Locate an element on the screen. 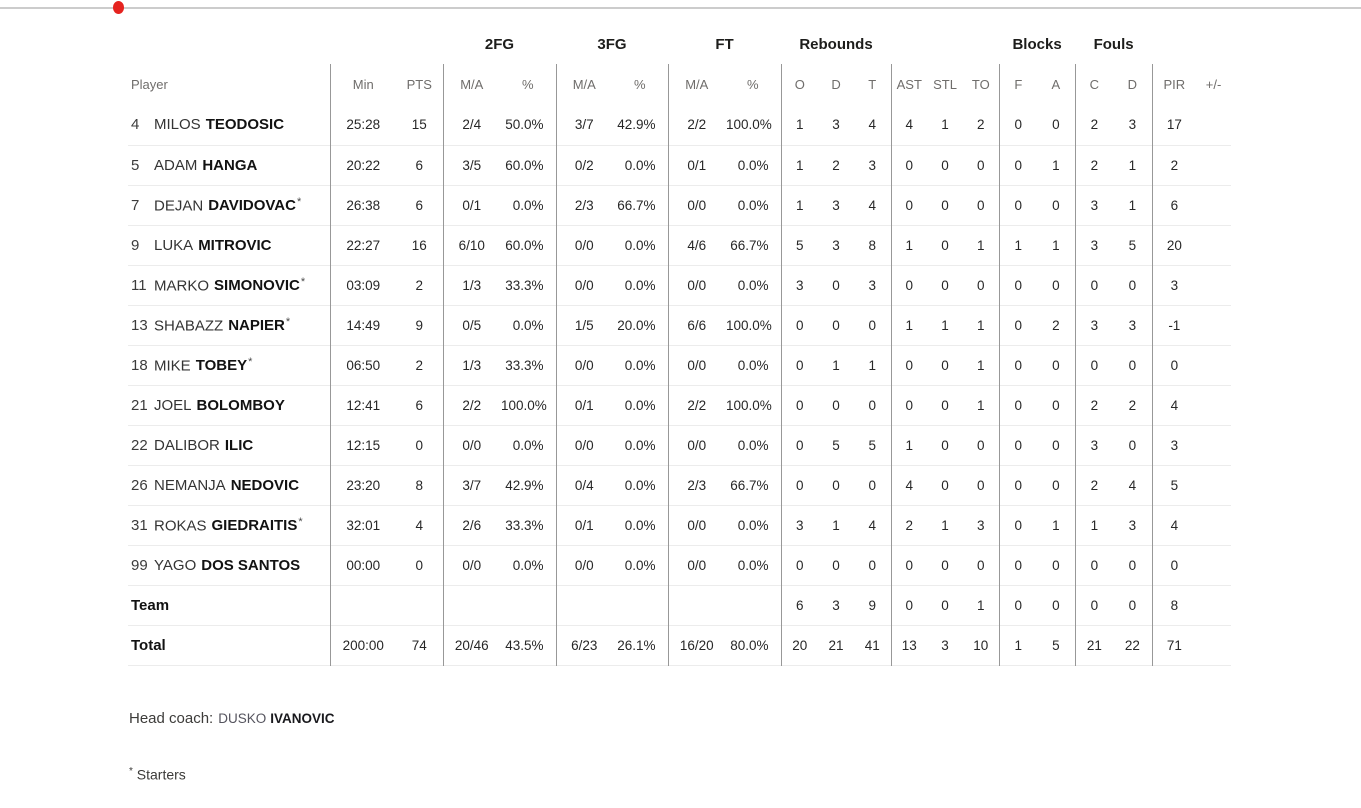 This screenshot has height=808, width=1361. cell-foul_c: 0 is located at coordinates (1094, 285).